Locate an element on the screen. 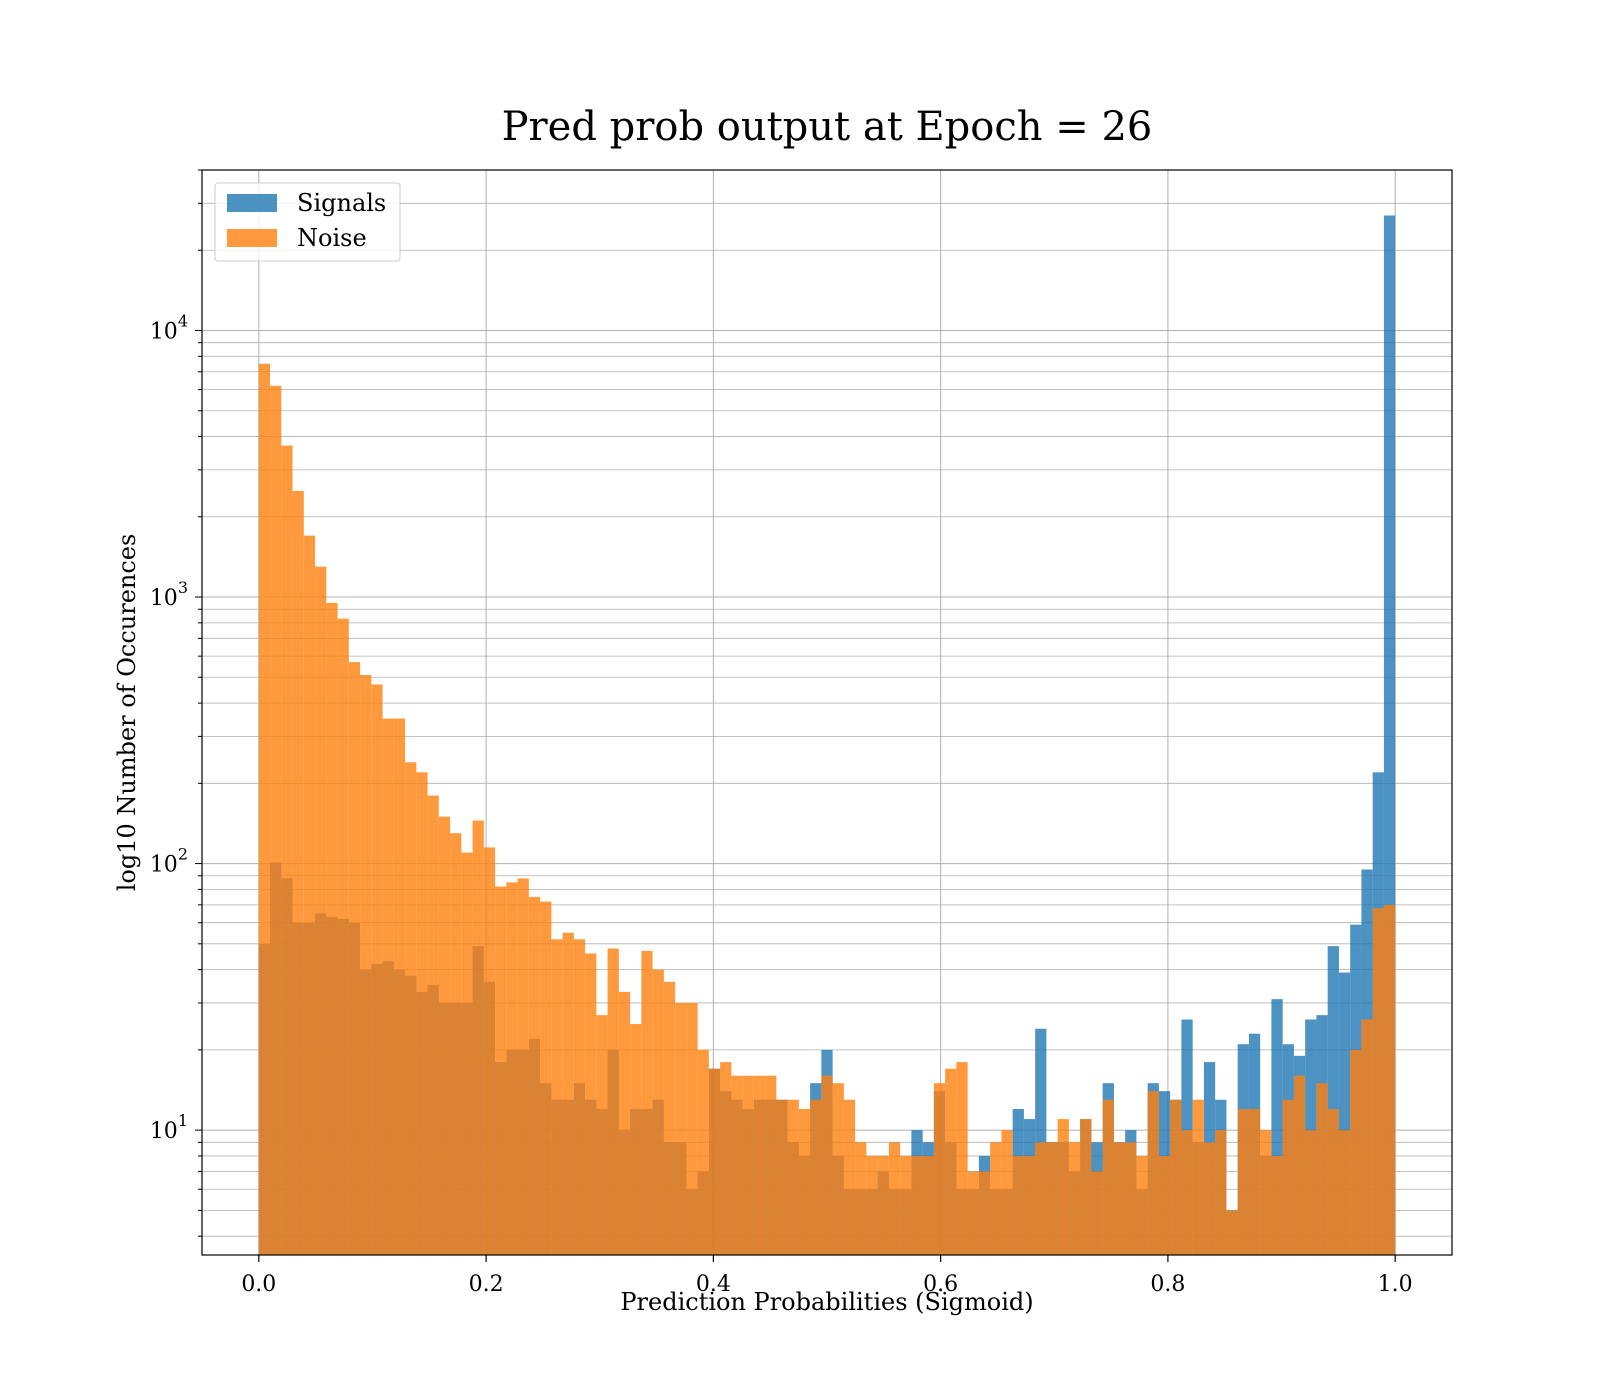 This screenshot has height=1400, width=1600. y-tick-label: 10¹ is located at coordinates (169, 1127).